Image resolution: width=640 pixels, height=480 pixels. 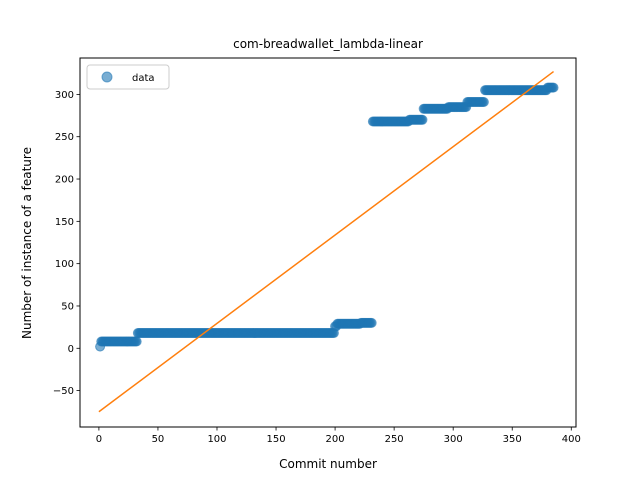 I want to click on x-axis: 0 50 100 150 200 250 300 350 400, so click(x=338, y=436).